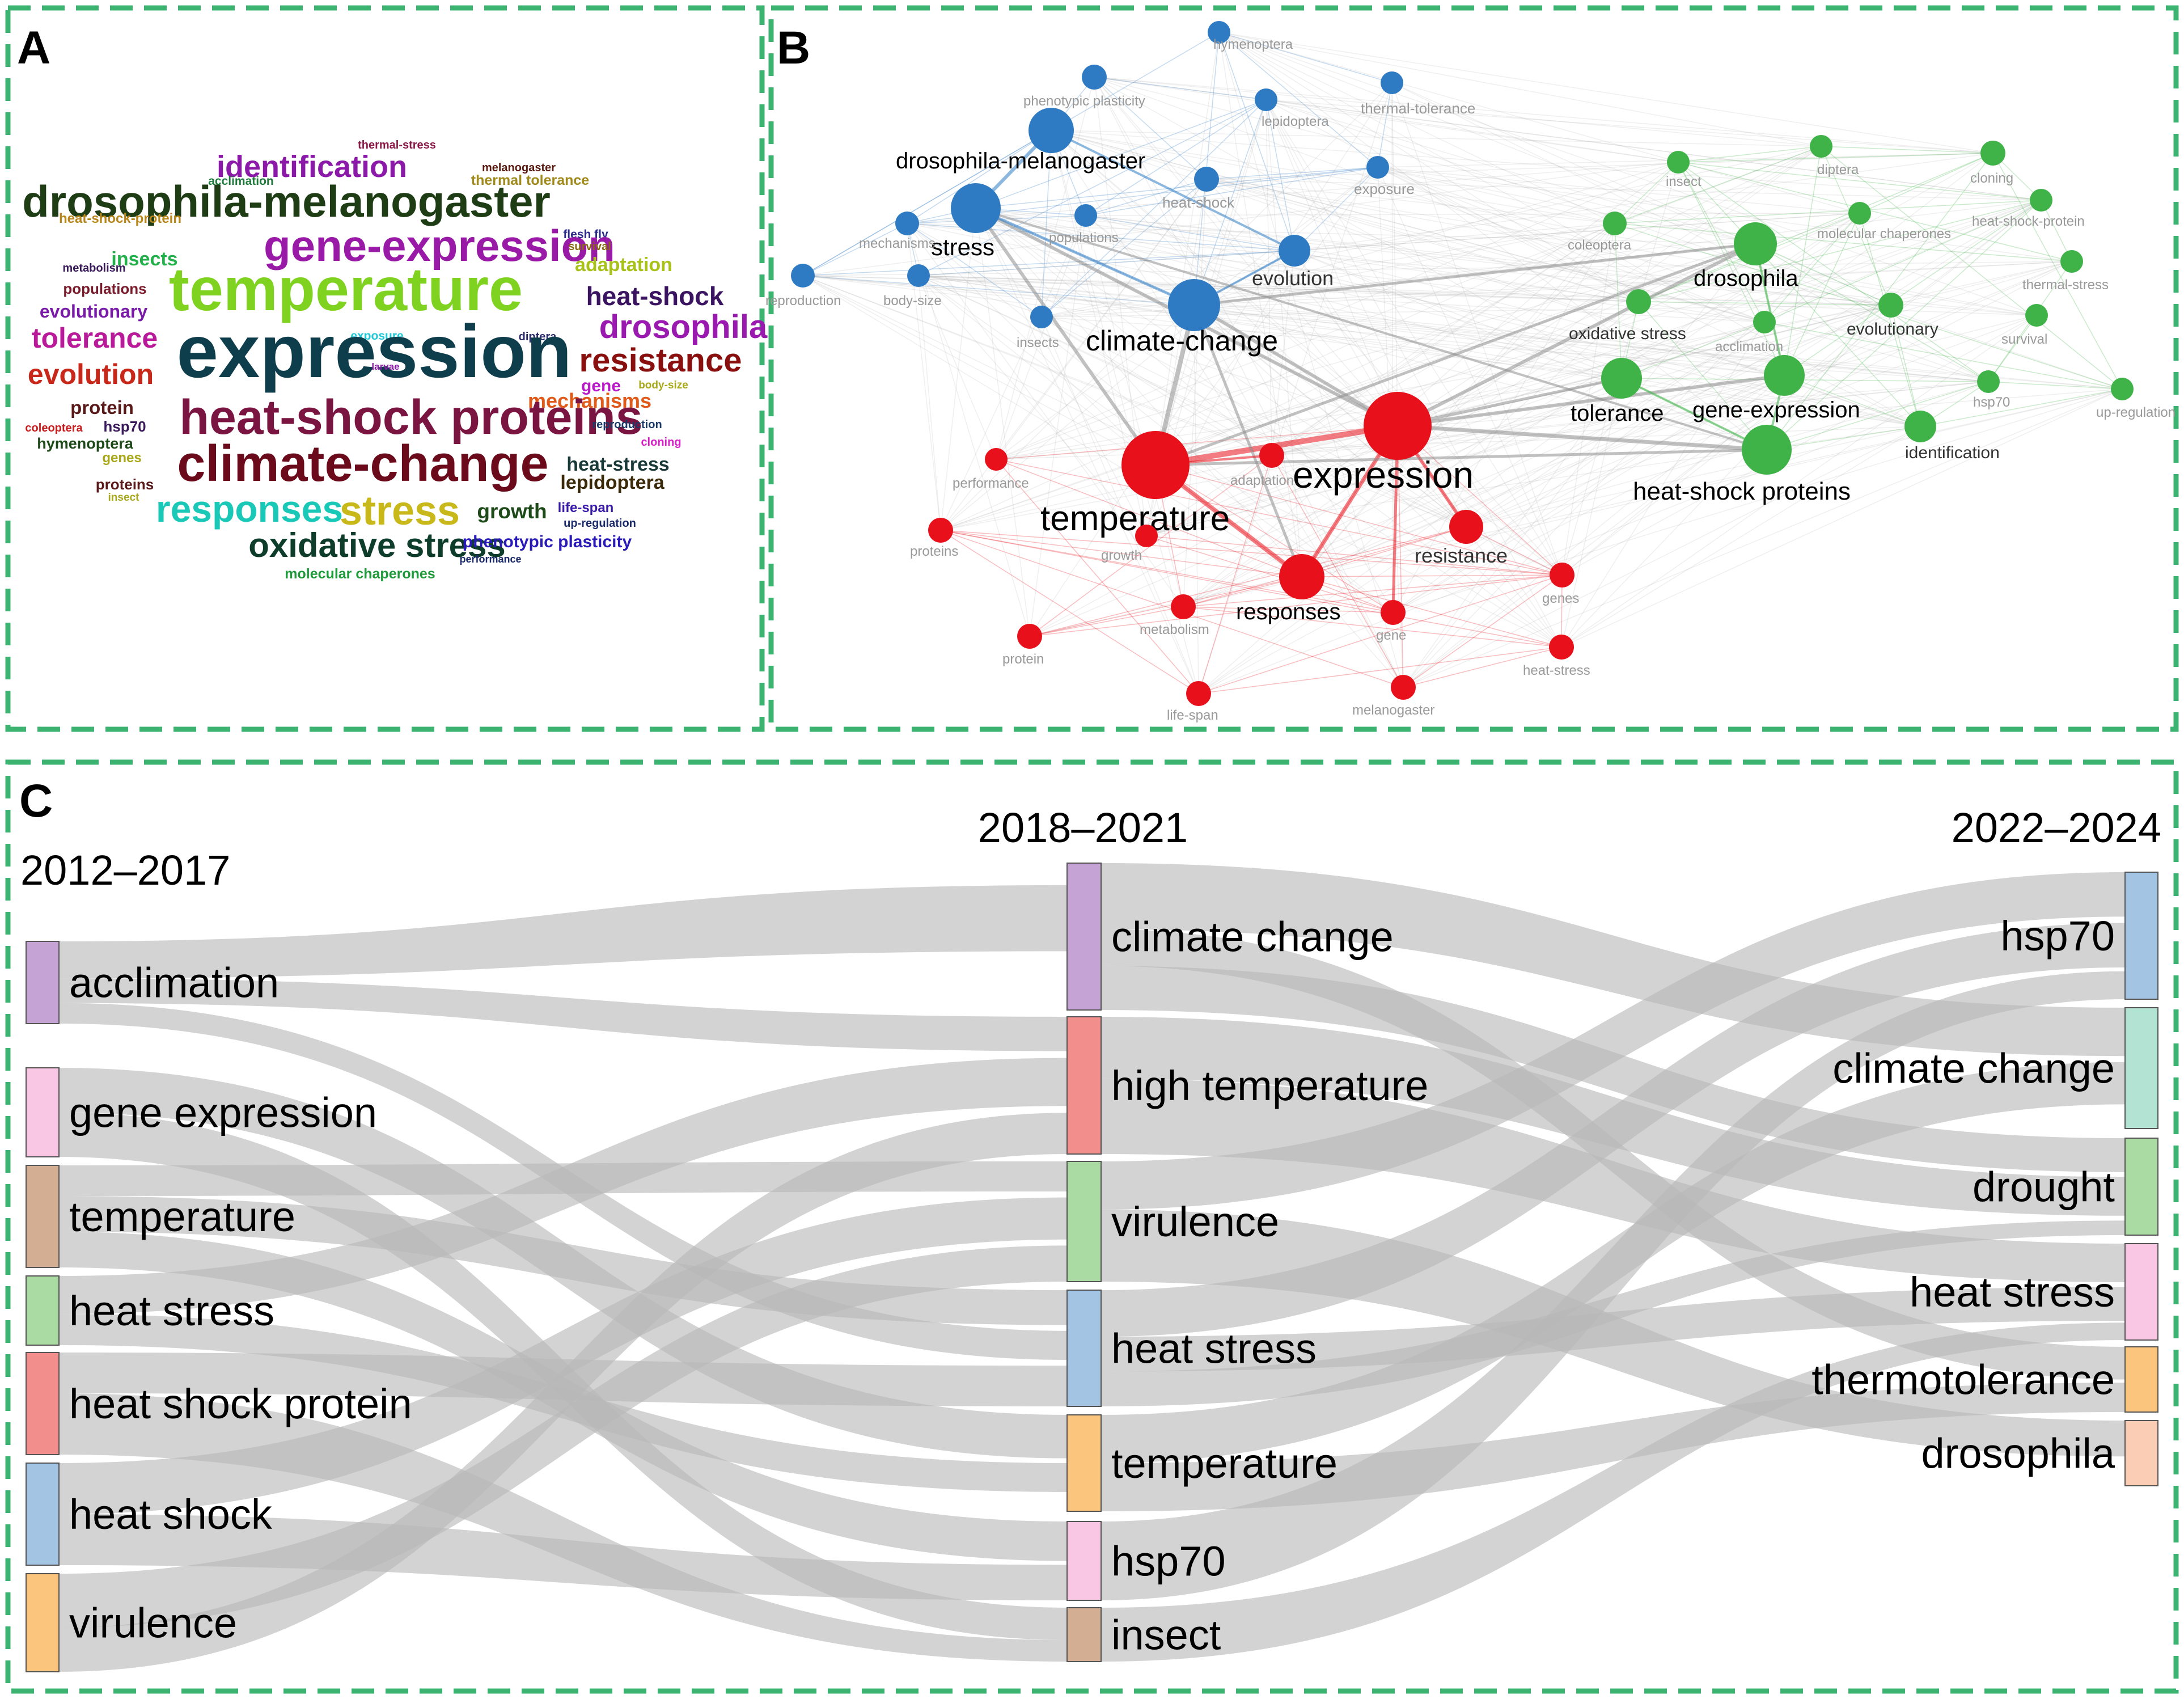  I want to click on word-thermal-stress: thermal-stress, so click(397, 145).